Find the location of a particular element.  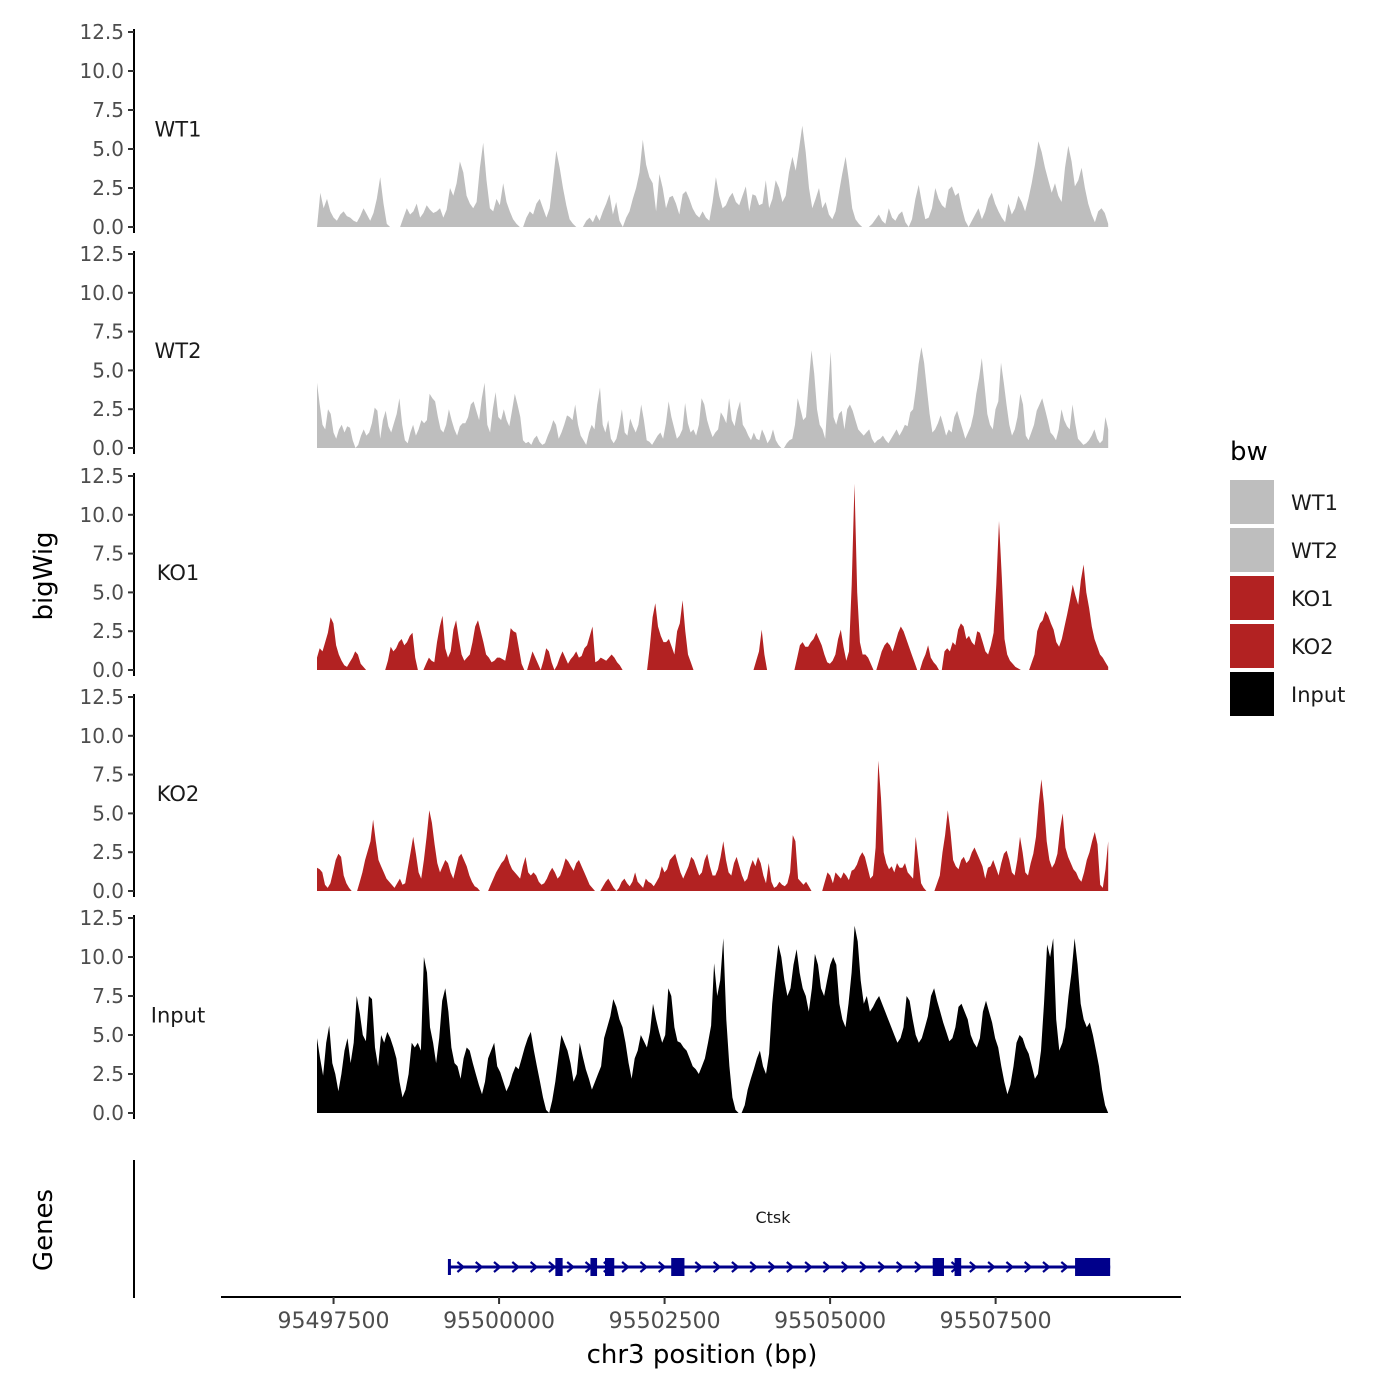

track-label-input: Input is located at coordinates (178, 1016).